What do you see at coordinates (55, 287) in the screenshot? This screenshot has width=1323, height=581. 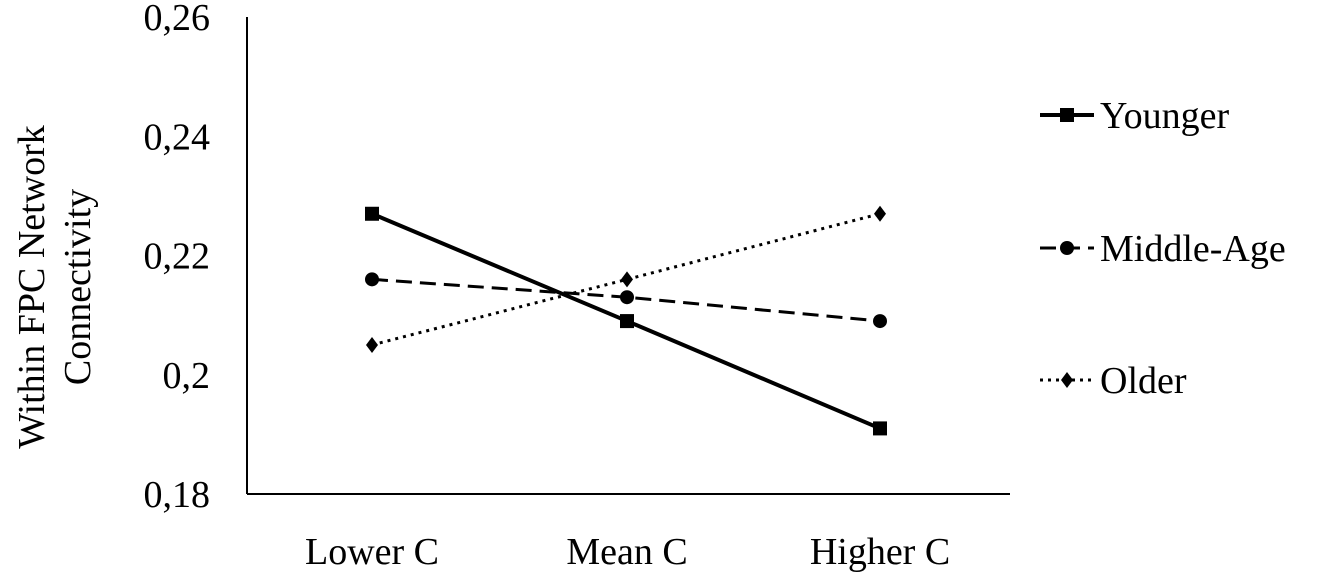 I see `y-axis-title: Within FPC Network Connectivity` at bounding box center [55, 287].